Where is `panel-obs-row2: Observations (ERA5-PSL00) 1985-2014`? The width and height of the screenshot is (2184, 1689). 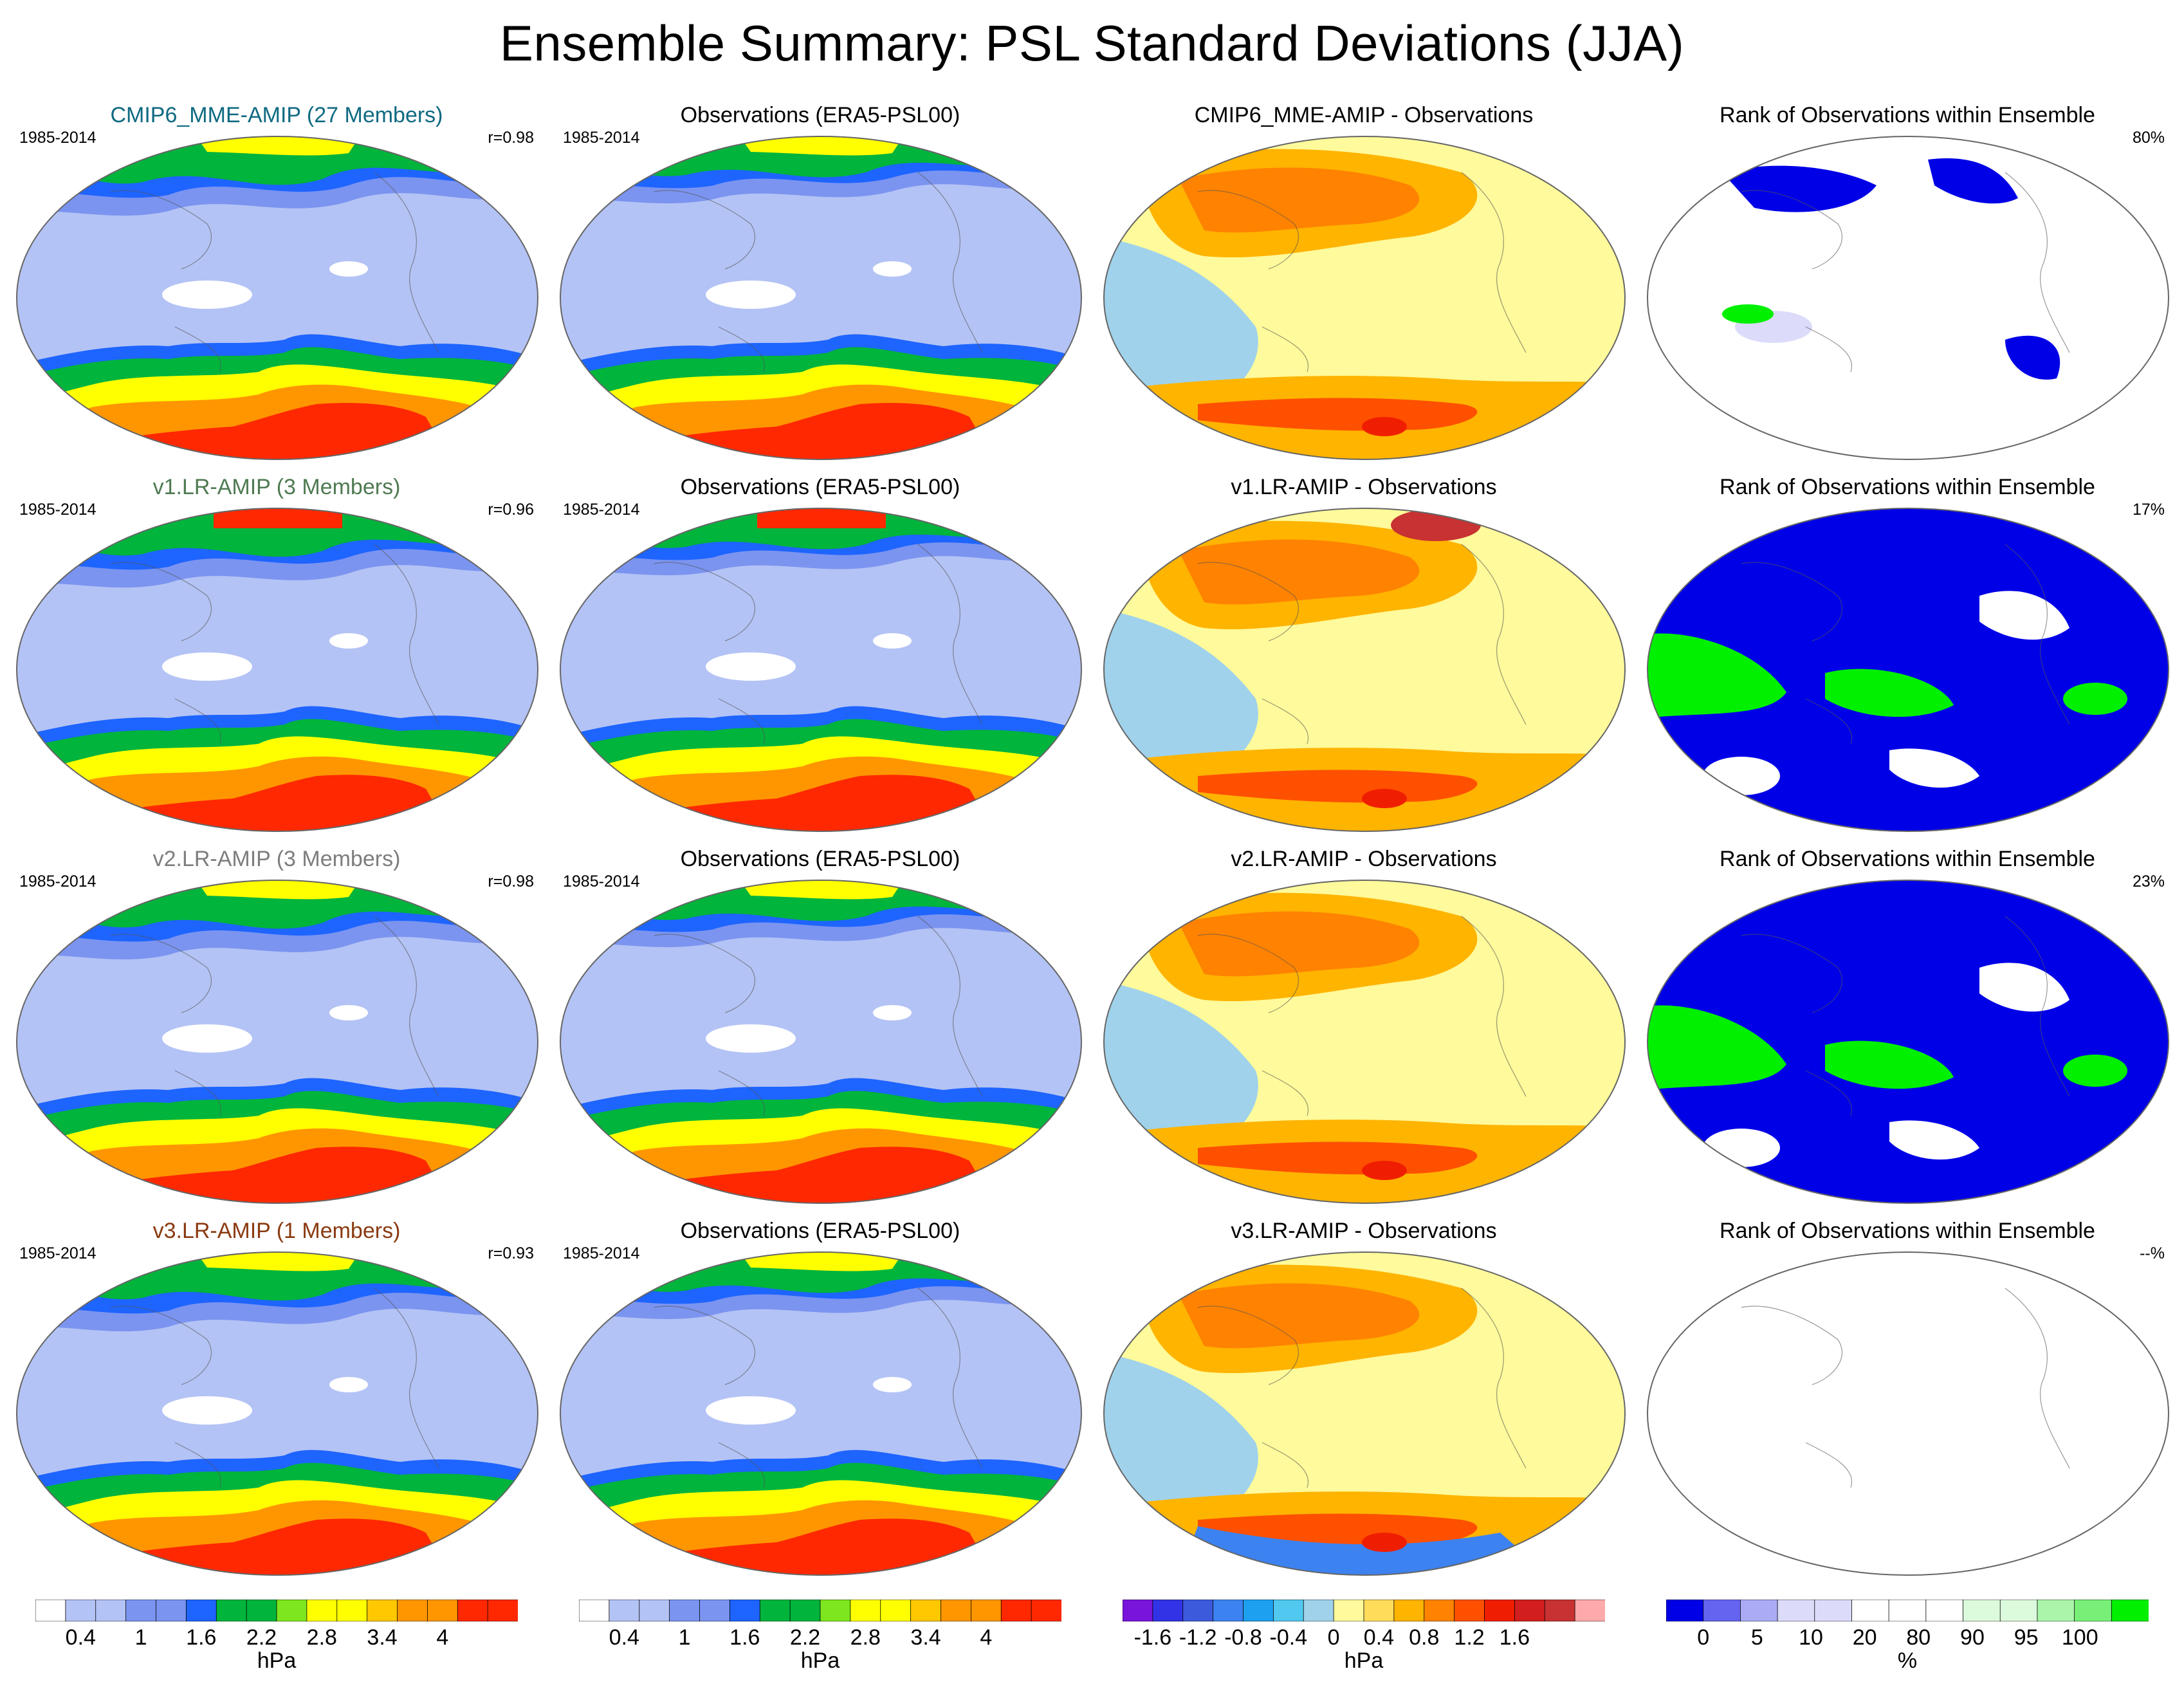
panel-obs-row2: Observations (ERA5-PSL00) 1985-2014 is located at coordinates (820, 658).